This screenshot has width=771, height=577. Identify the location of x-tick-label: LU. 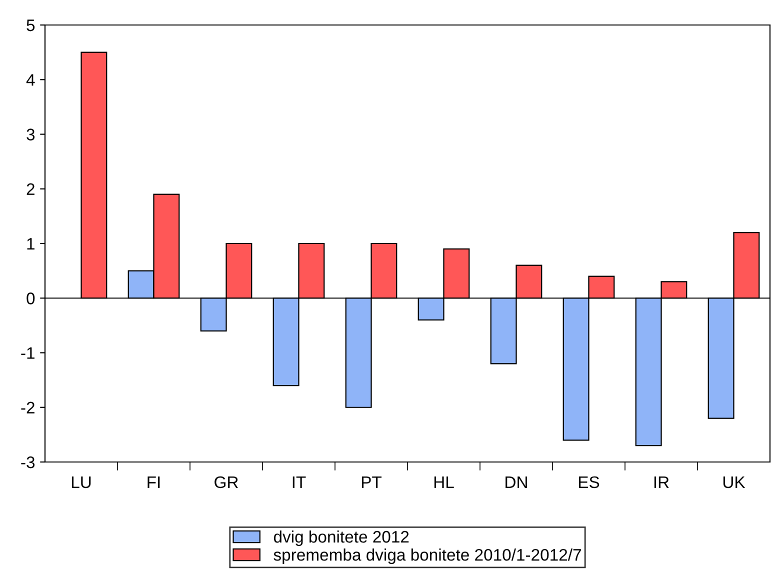
(81, 482).